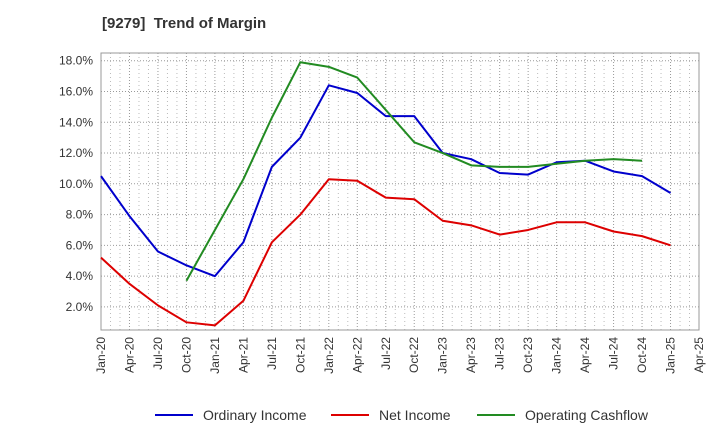 The height and width of the screenshot is (440, 720). What do you see at coordinates (255, 415) in the screenshot?
I see `legend-label-ordinary-income: Ordinary Income` at bounding box center [255, 415].